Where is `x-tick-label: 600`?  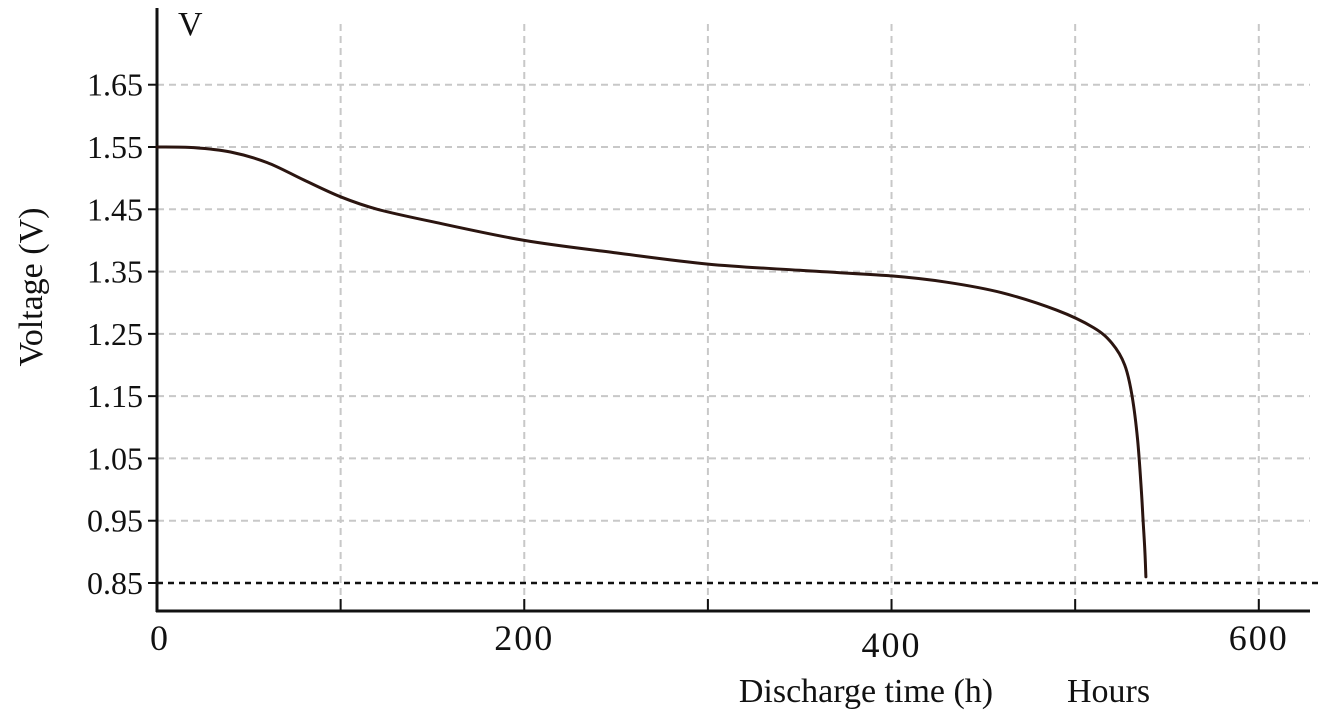 x-tick-label: 600 is located at coordinates (1259, 638).